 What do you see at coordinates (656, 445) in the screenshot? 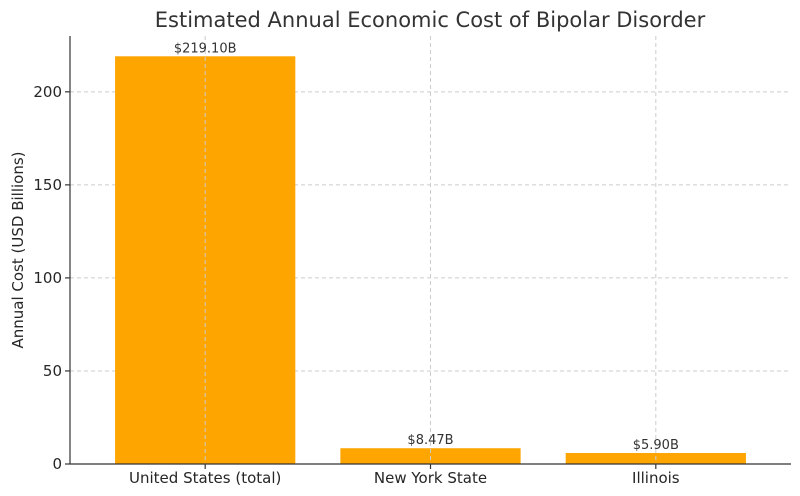
I see `data-label: $5.90B` at bounding box center [656, 445].